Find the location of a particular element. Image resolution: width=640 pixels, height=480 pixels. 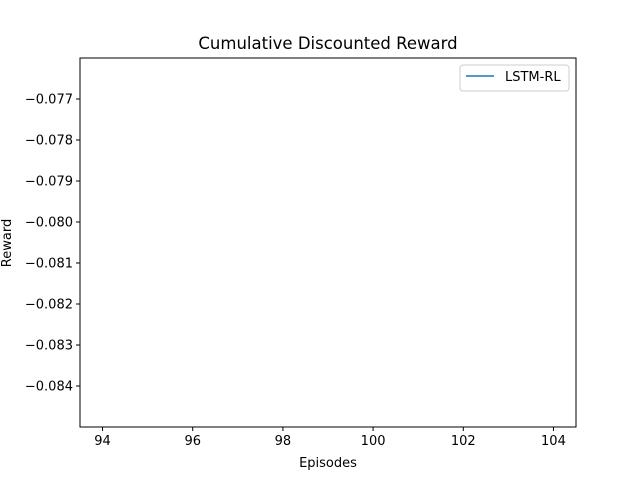

y-tick-label: −0.077 is located at coordinates (49, 100).